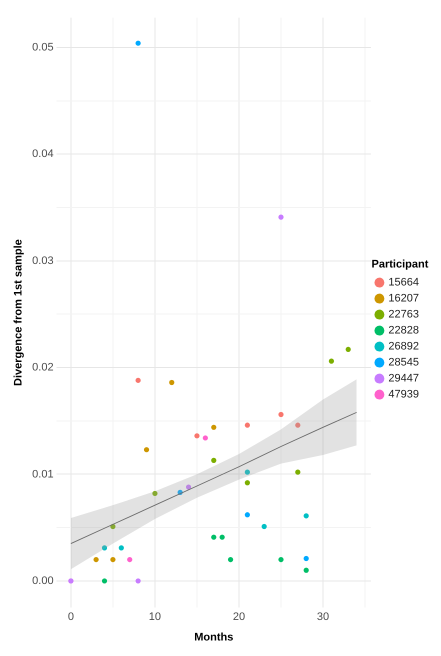  What do you see at coordinates (43, 48) in the screenshot?
I see `y-tick-label: 0.05` at bounding box center [43, 48].